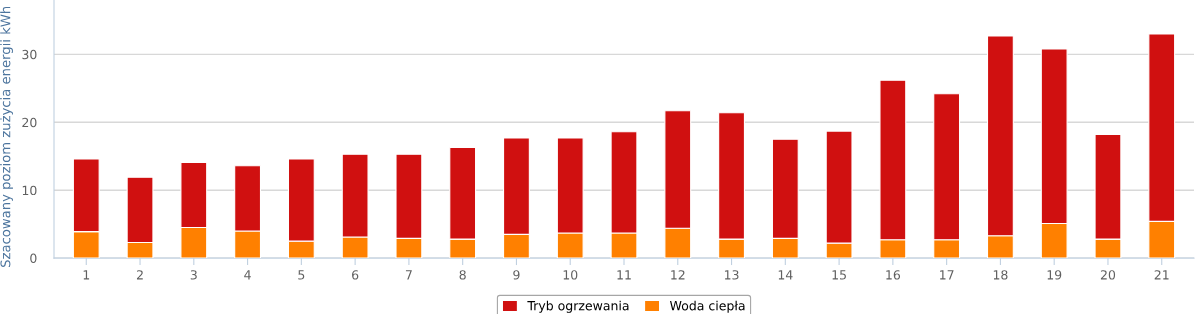  Describe the element at coordinates (6, 136) in the screenshot. I see `y-axis-title: Szacowany poziom zużycia energii kWh` at that location.